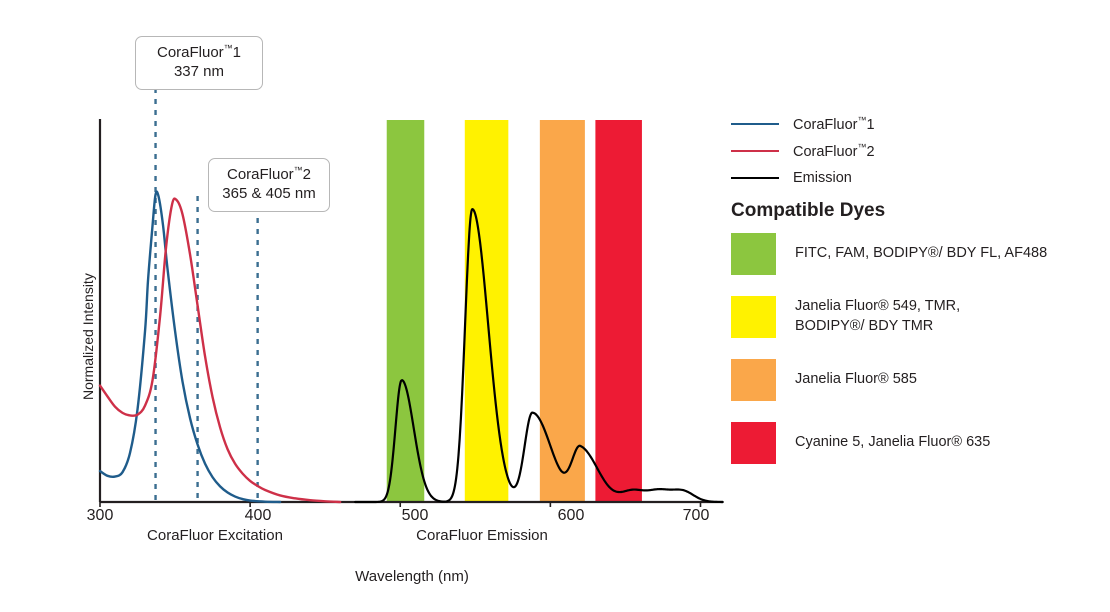 This screenshot has height=612, width=1110. I want to click on emission-bands-layer, so click(514, 311).